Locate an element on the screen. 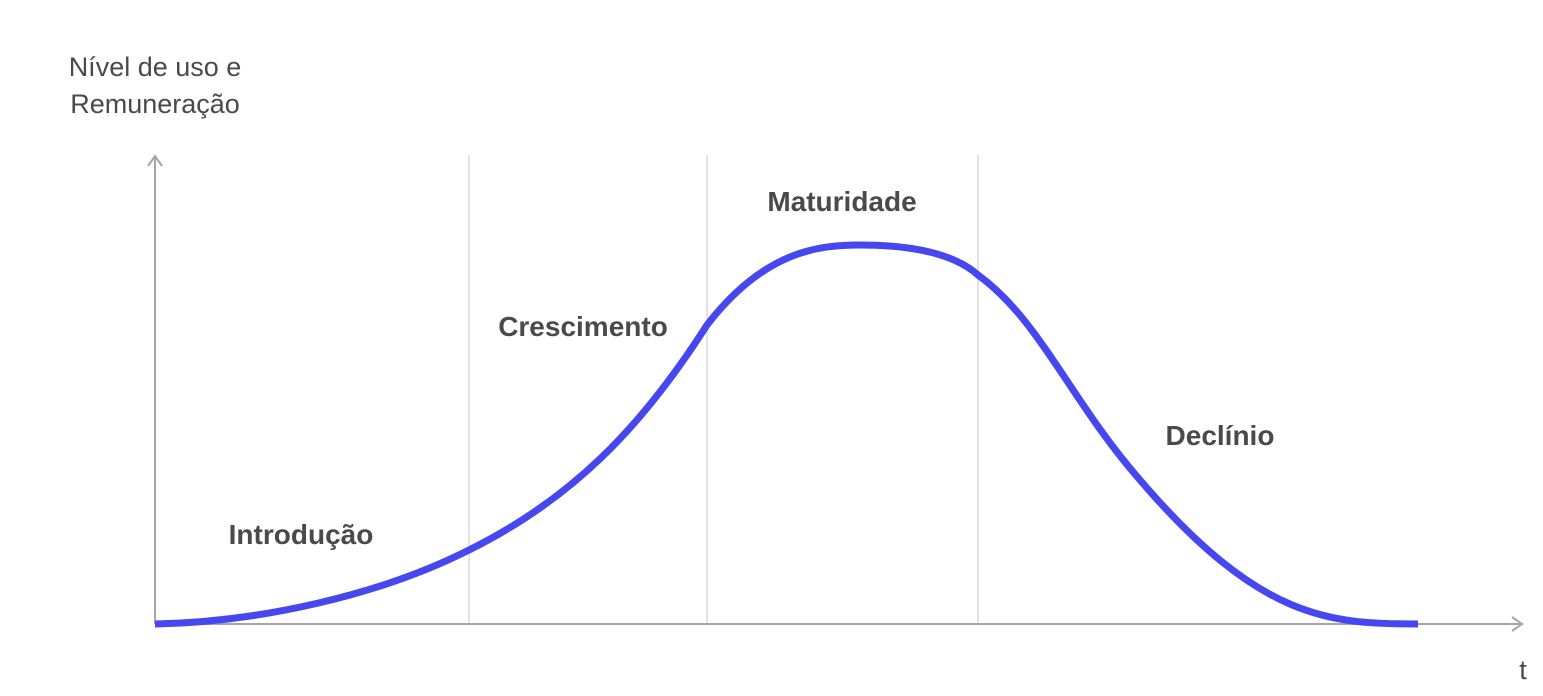 This screenshot has width=1543, height=696. y-axis-label-line-2: Remuneração is located at coordinates (155, 104).